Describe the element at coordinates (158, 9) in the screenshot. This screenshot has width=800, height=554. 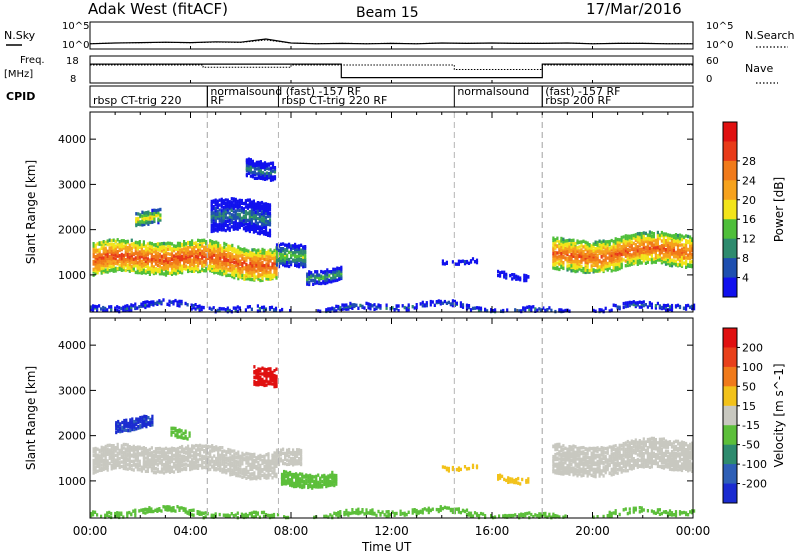
I see `station-title: Adak West (fitACF)` at that location.